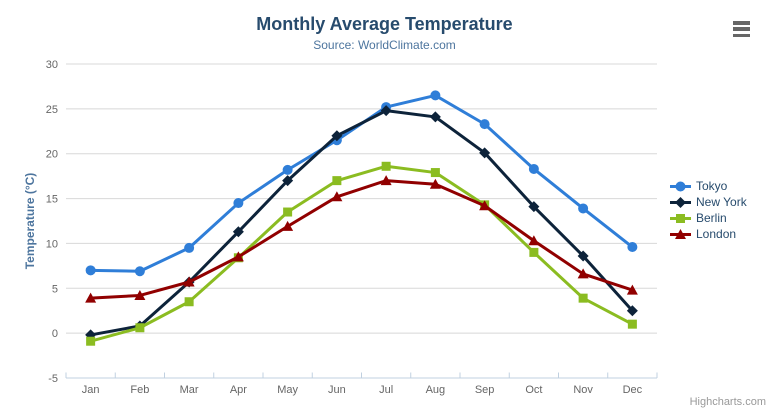  What do you see at coordinates (633, 390) in the screenshot?
I see `x-axis-label: Dec` at bounding box center [633, 390].